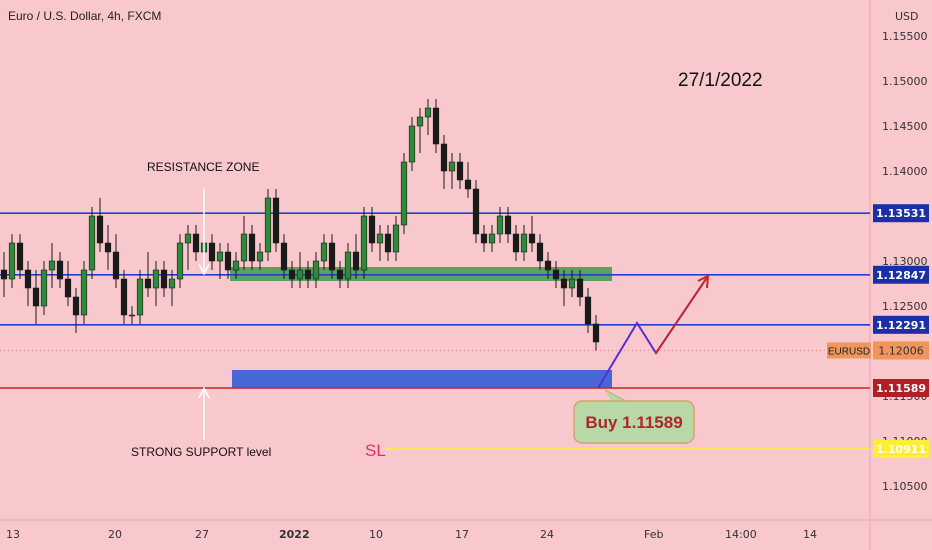 This screenshot has width=932, height=550. I want to click on support-level-label: STRONG SUPPORT level, so click(201, 452).